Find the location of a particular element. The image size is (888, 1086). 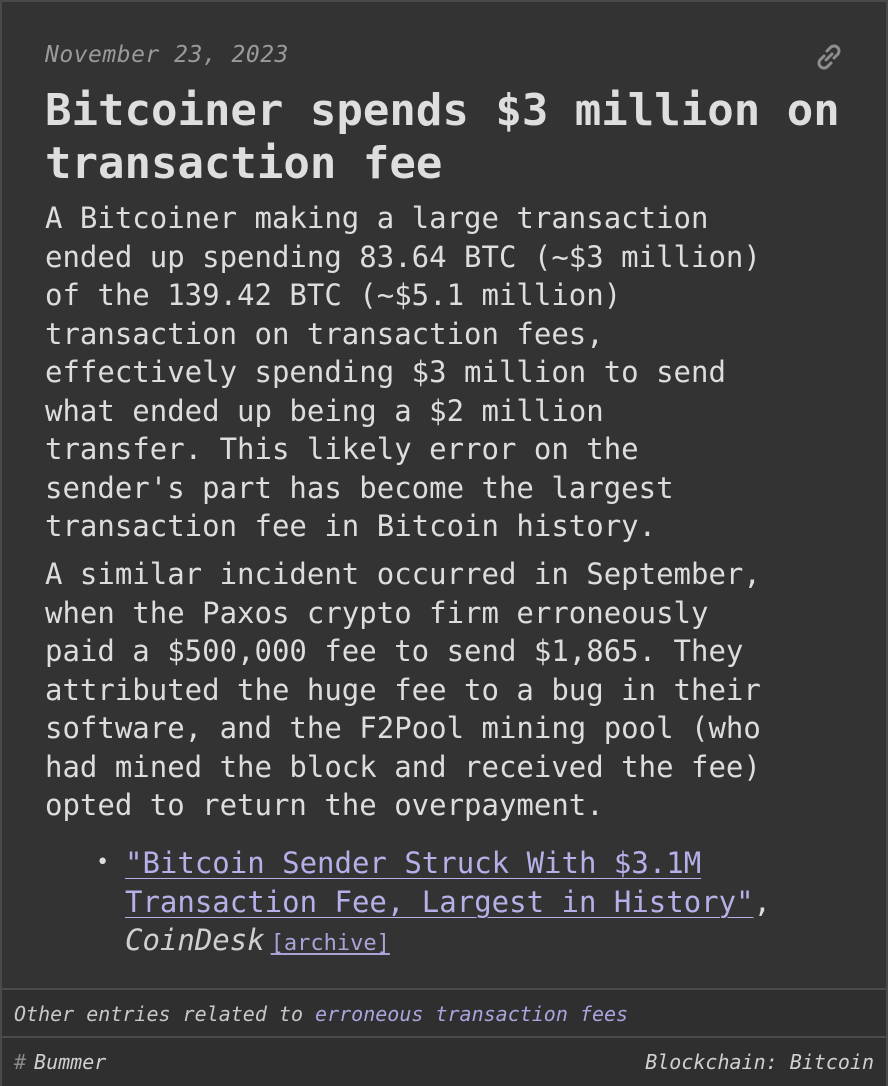

related-prefix: Other entries related to is located at coordinates (165, 1014).